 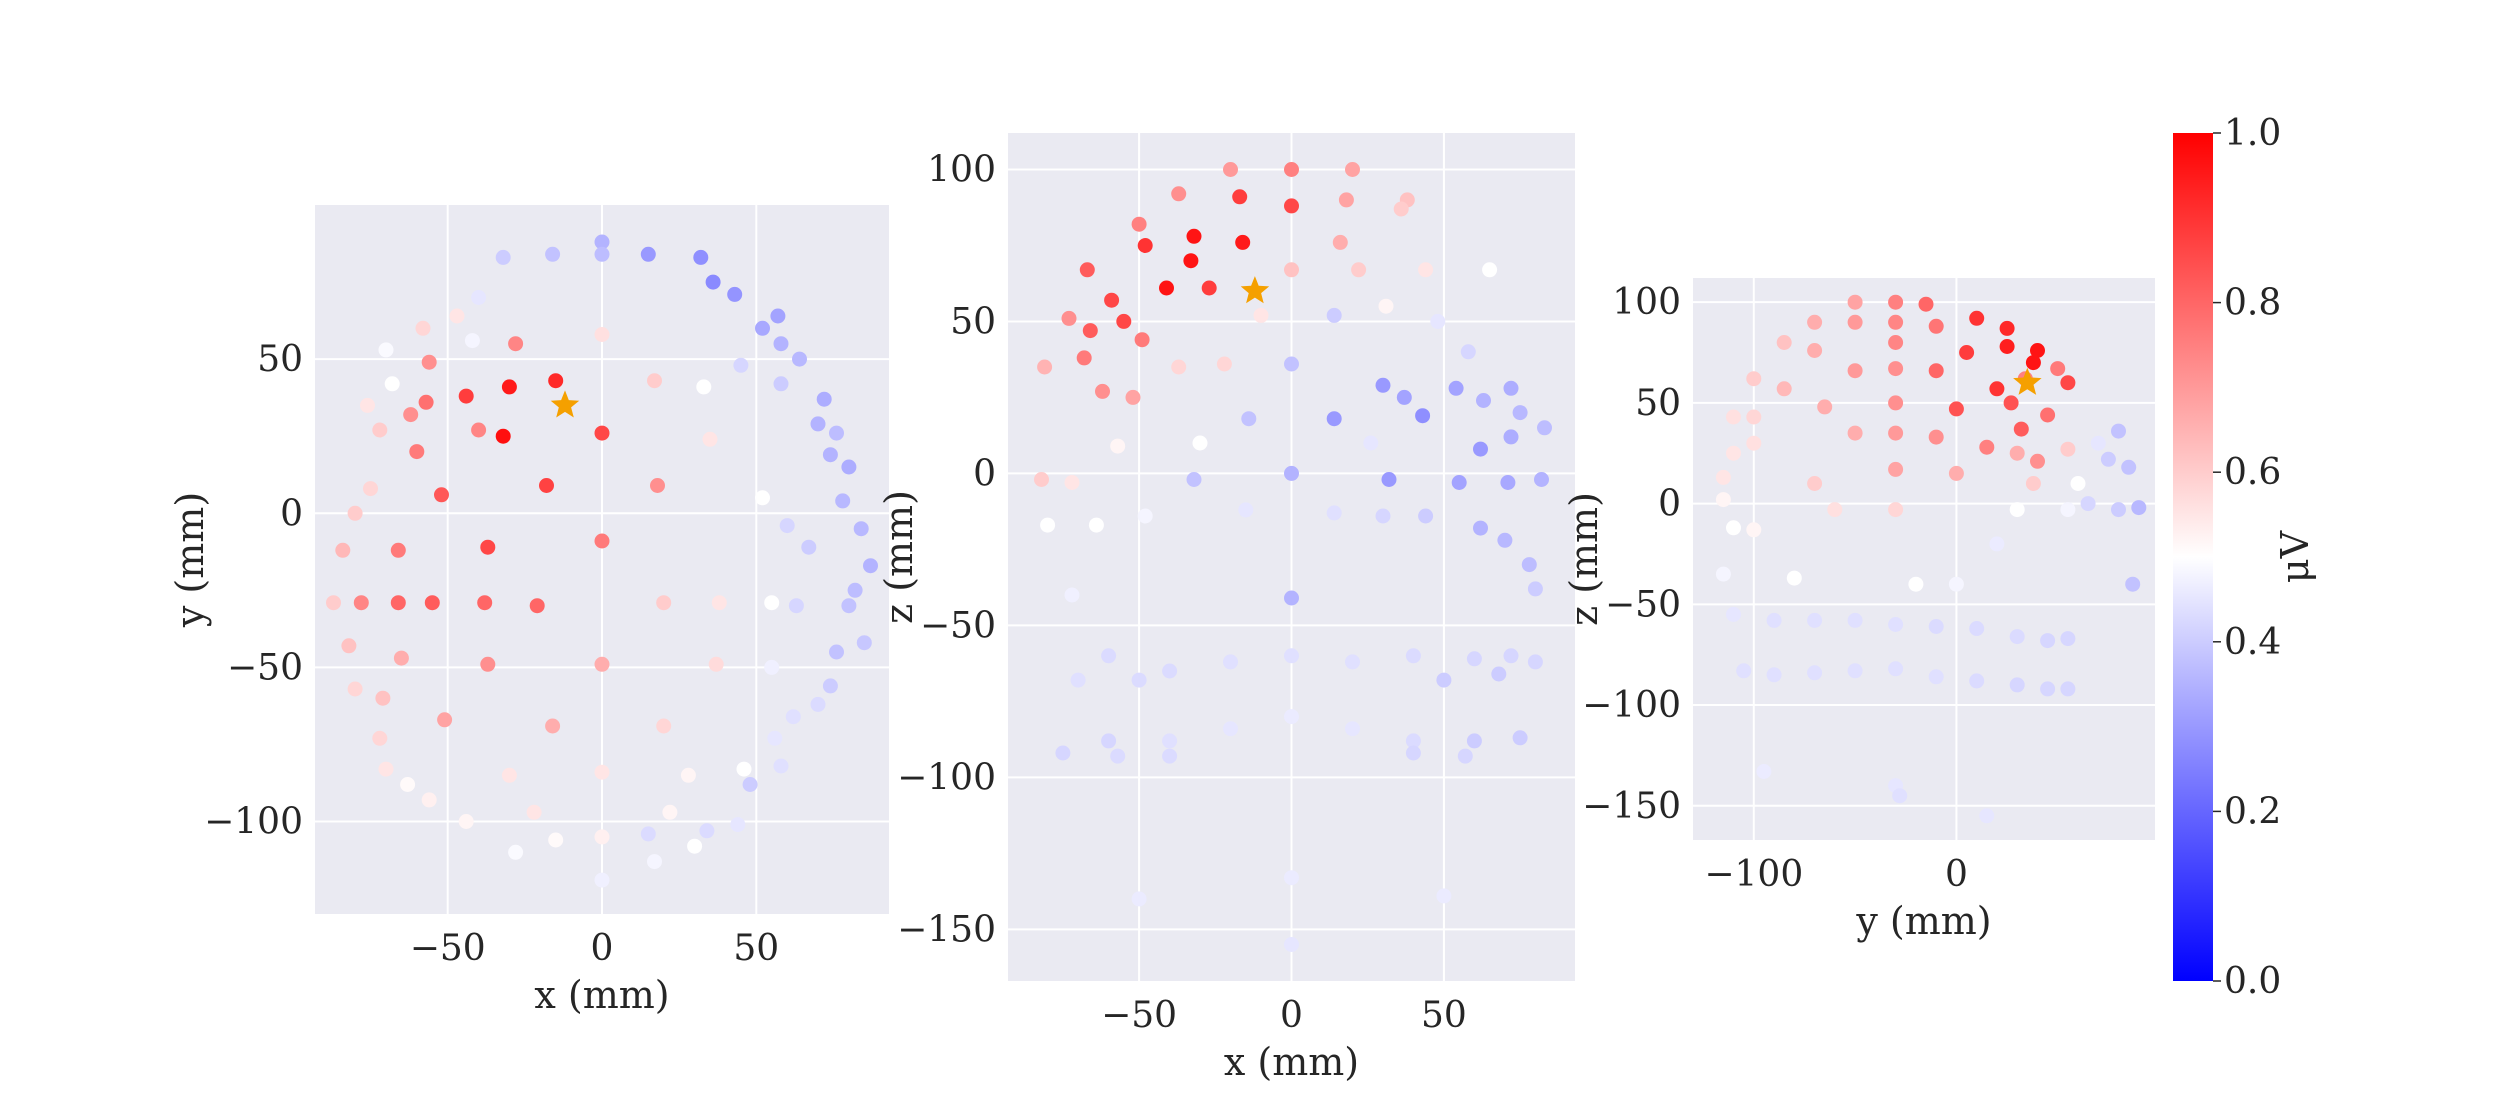 What do you see at coordinates (899, 557) in the screenshot?
I see `y-axis-label: z (mm)` at bounding box center [899, 557].